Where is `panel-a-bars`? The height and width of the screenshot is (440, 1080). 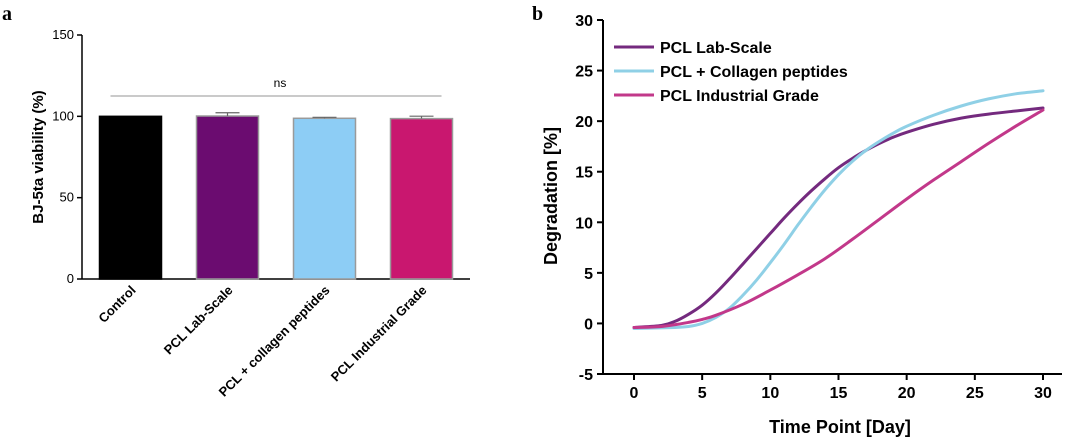
panel-a-bars is located at coordinates (276, 196).